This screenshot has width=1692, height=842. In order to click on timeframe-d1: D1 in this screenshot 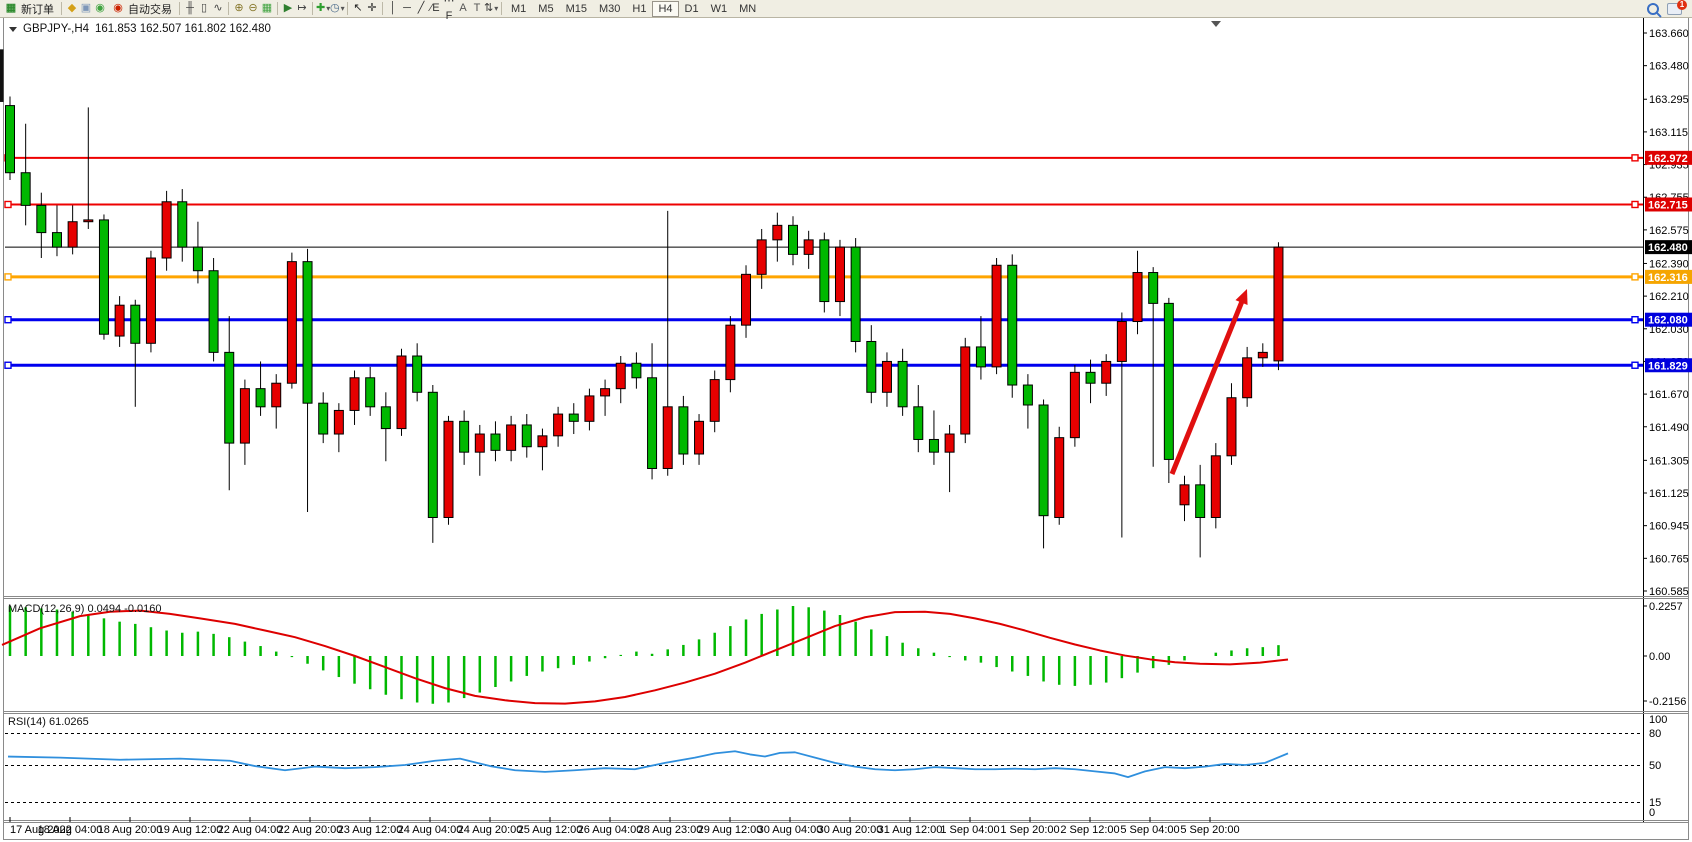, I will do `click(691, 8)`.